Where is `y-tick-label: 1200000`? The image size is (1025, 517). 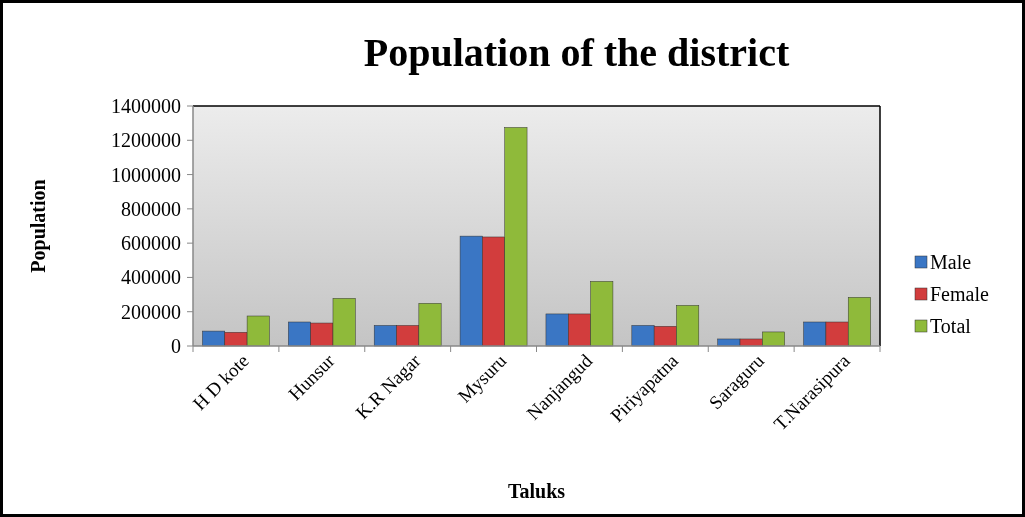
y-tick-label: 1200000 is located at coordinates (146, 140).